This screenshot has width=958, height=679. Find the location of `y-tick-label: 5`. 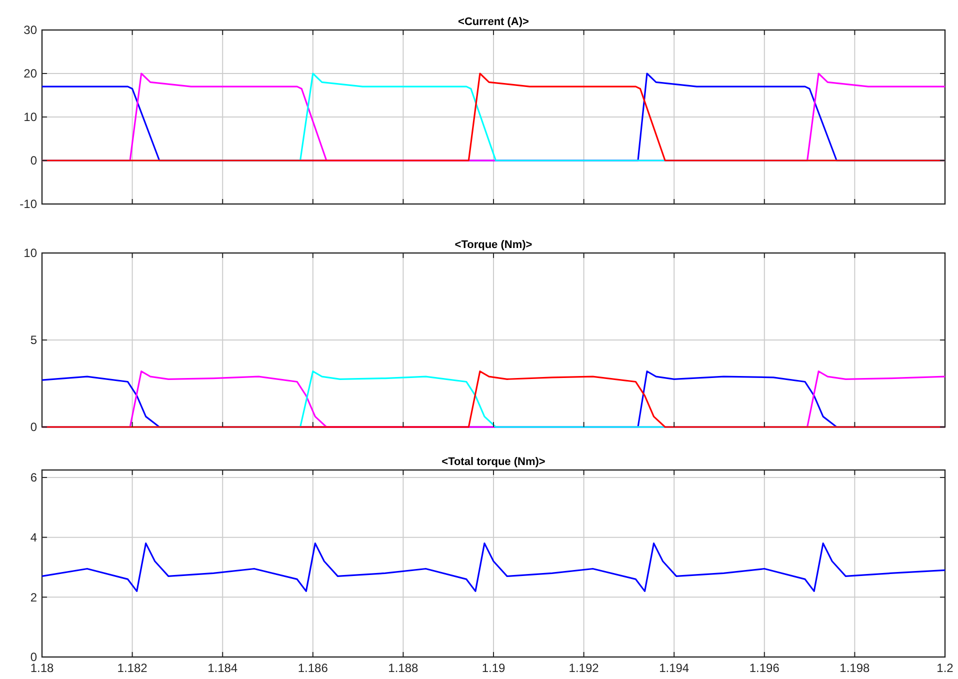

y-tick-label: 5 is located at coordinates (34, 340).